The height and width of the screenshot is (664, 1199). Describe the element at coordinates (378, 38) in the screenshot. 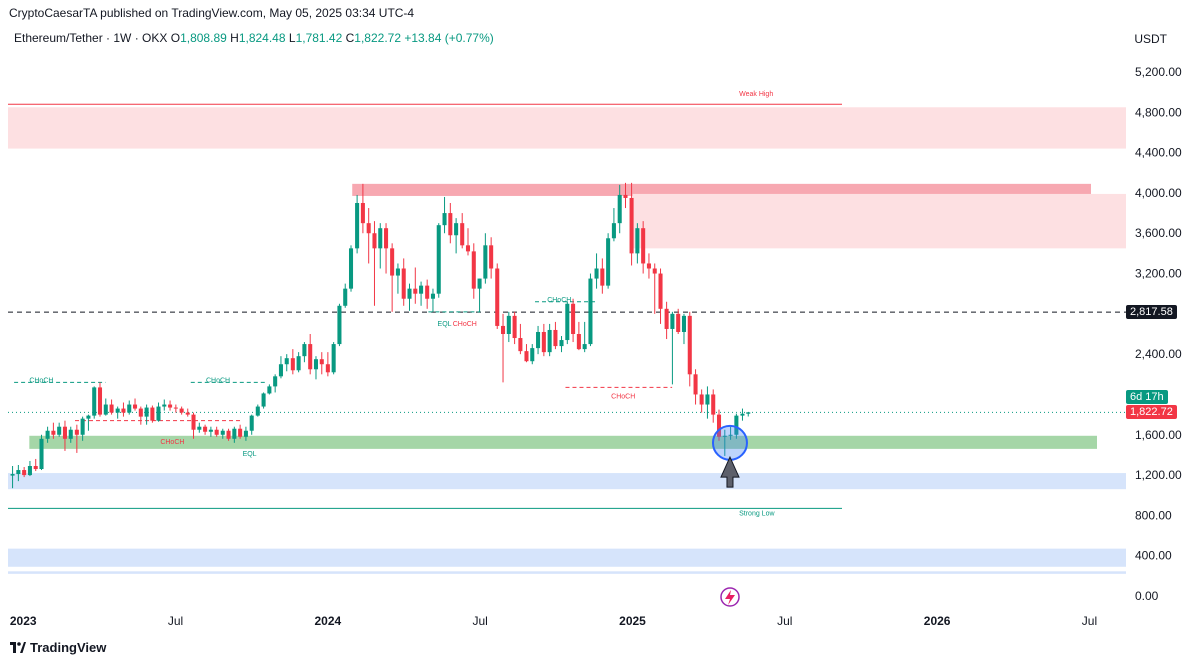

I see `close-value: 1,822.72` at that location.